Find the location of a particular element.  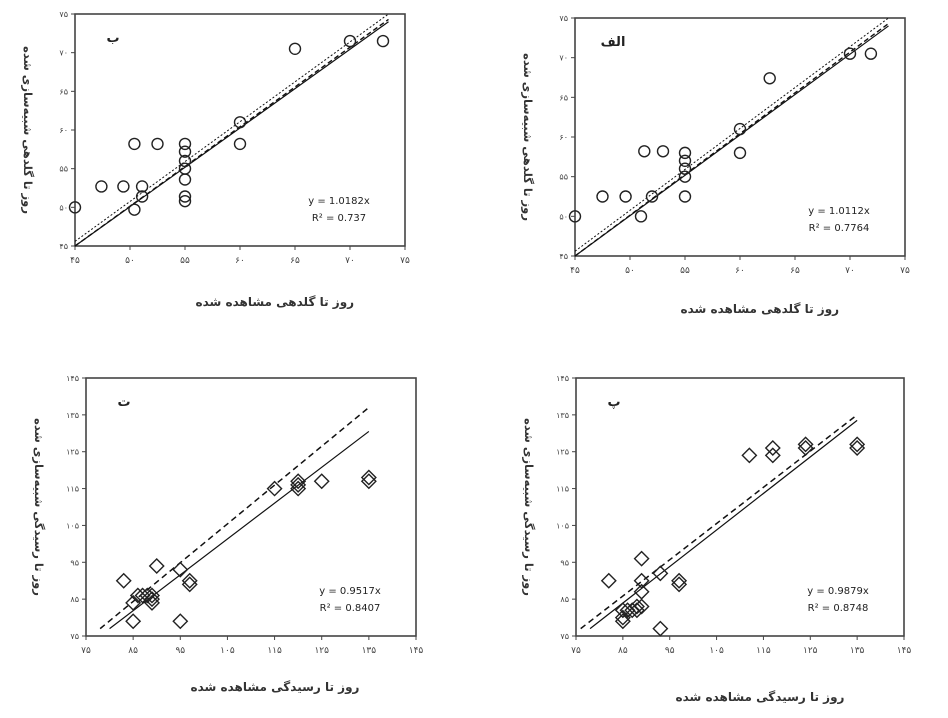

plot-frame is located at coordinates (251, 507).